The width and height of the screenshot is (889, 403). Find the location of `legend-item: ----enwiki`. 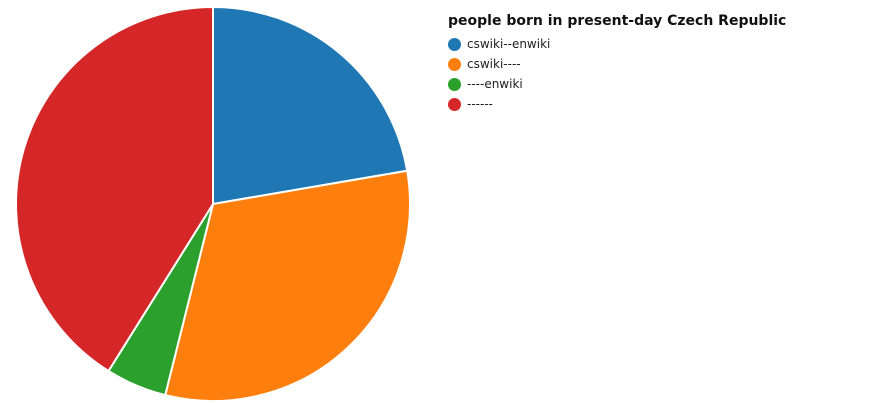

legend-item: ----enwiki is located at coordinates (617, 84).